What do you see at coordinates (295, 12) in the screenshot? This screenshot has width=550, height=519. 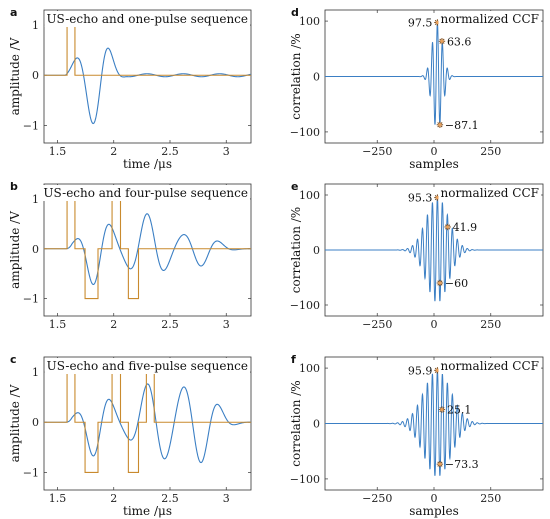 I see `panel-letter: d` at bounding box center [295, 12].